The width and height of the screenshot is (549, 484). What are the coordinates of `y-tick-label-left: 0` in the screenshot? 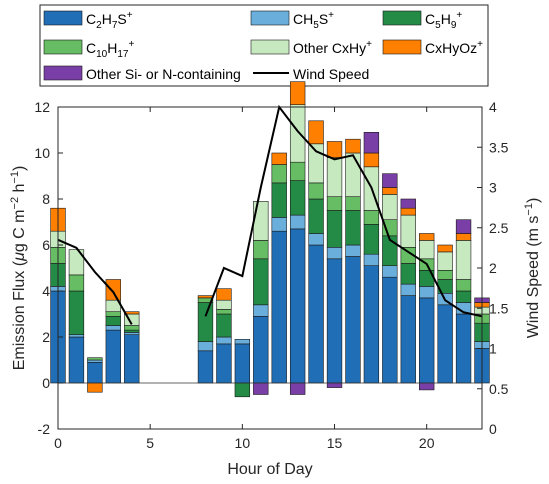 It's located at (46, 383).